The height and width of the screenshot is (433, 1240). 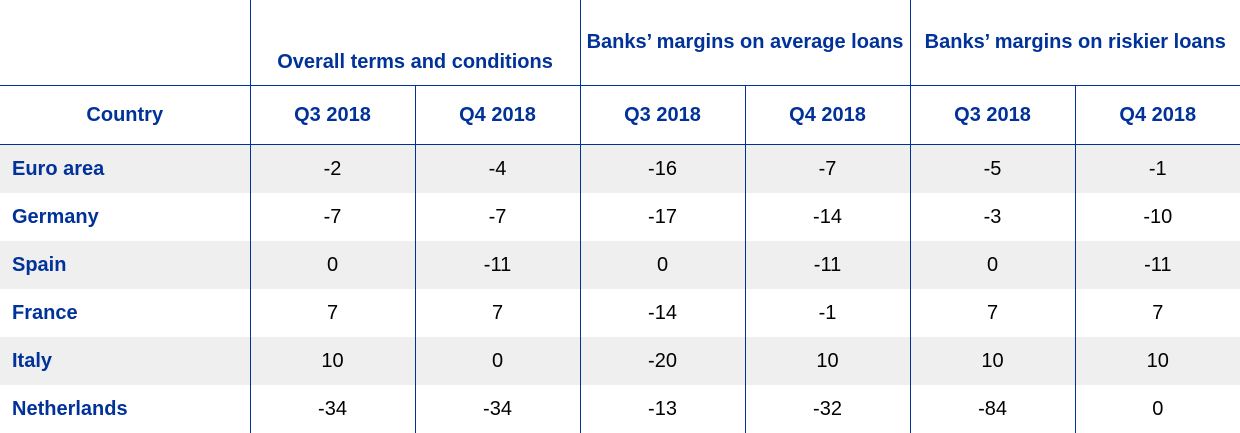 I want to click on value-cell: -32, so click(x=827, y=409).